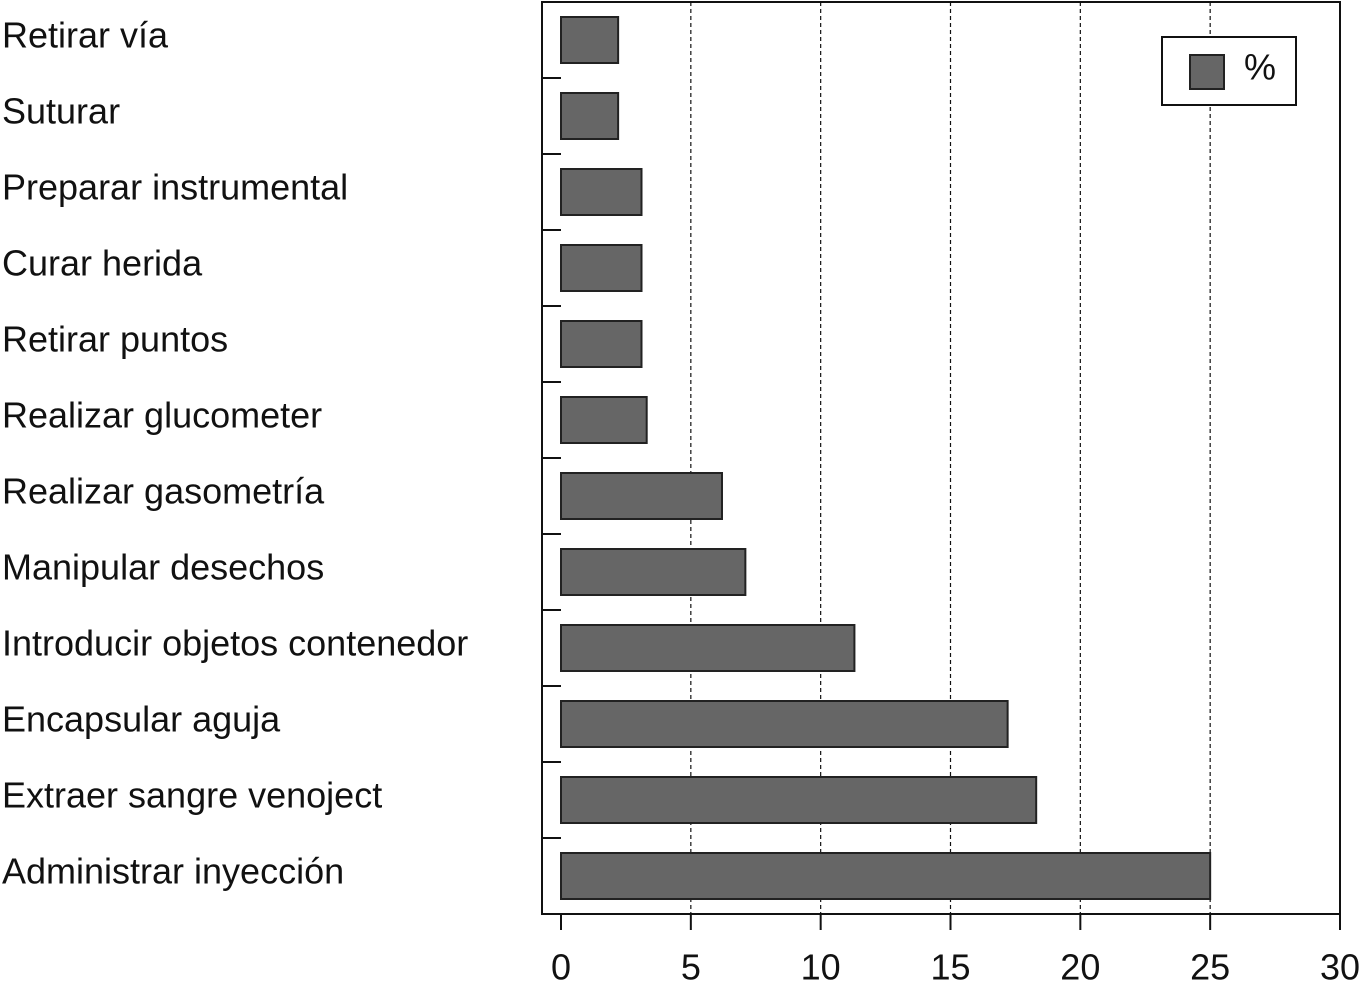  What do you see at coordinates (691, 967) in the screenshot?
I see `x-tick-label: 5` at bounding box center [691, 967].